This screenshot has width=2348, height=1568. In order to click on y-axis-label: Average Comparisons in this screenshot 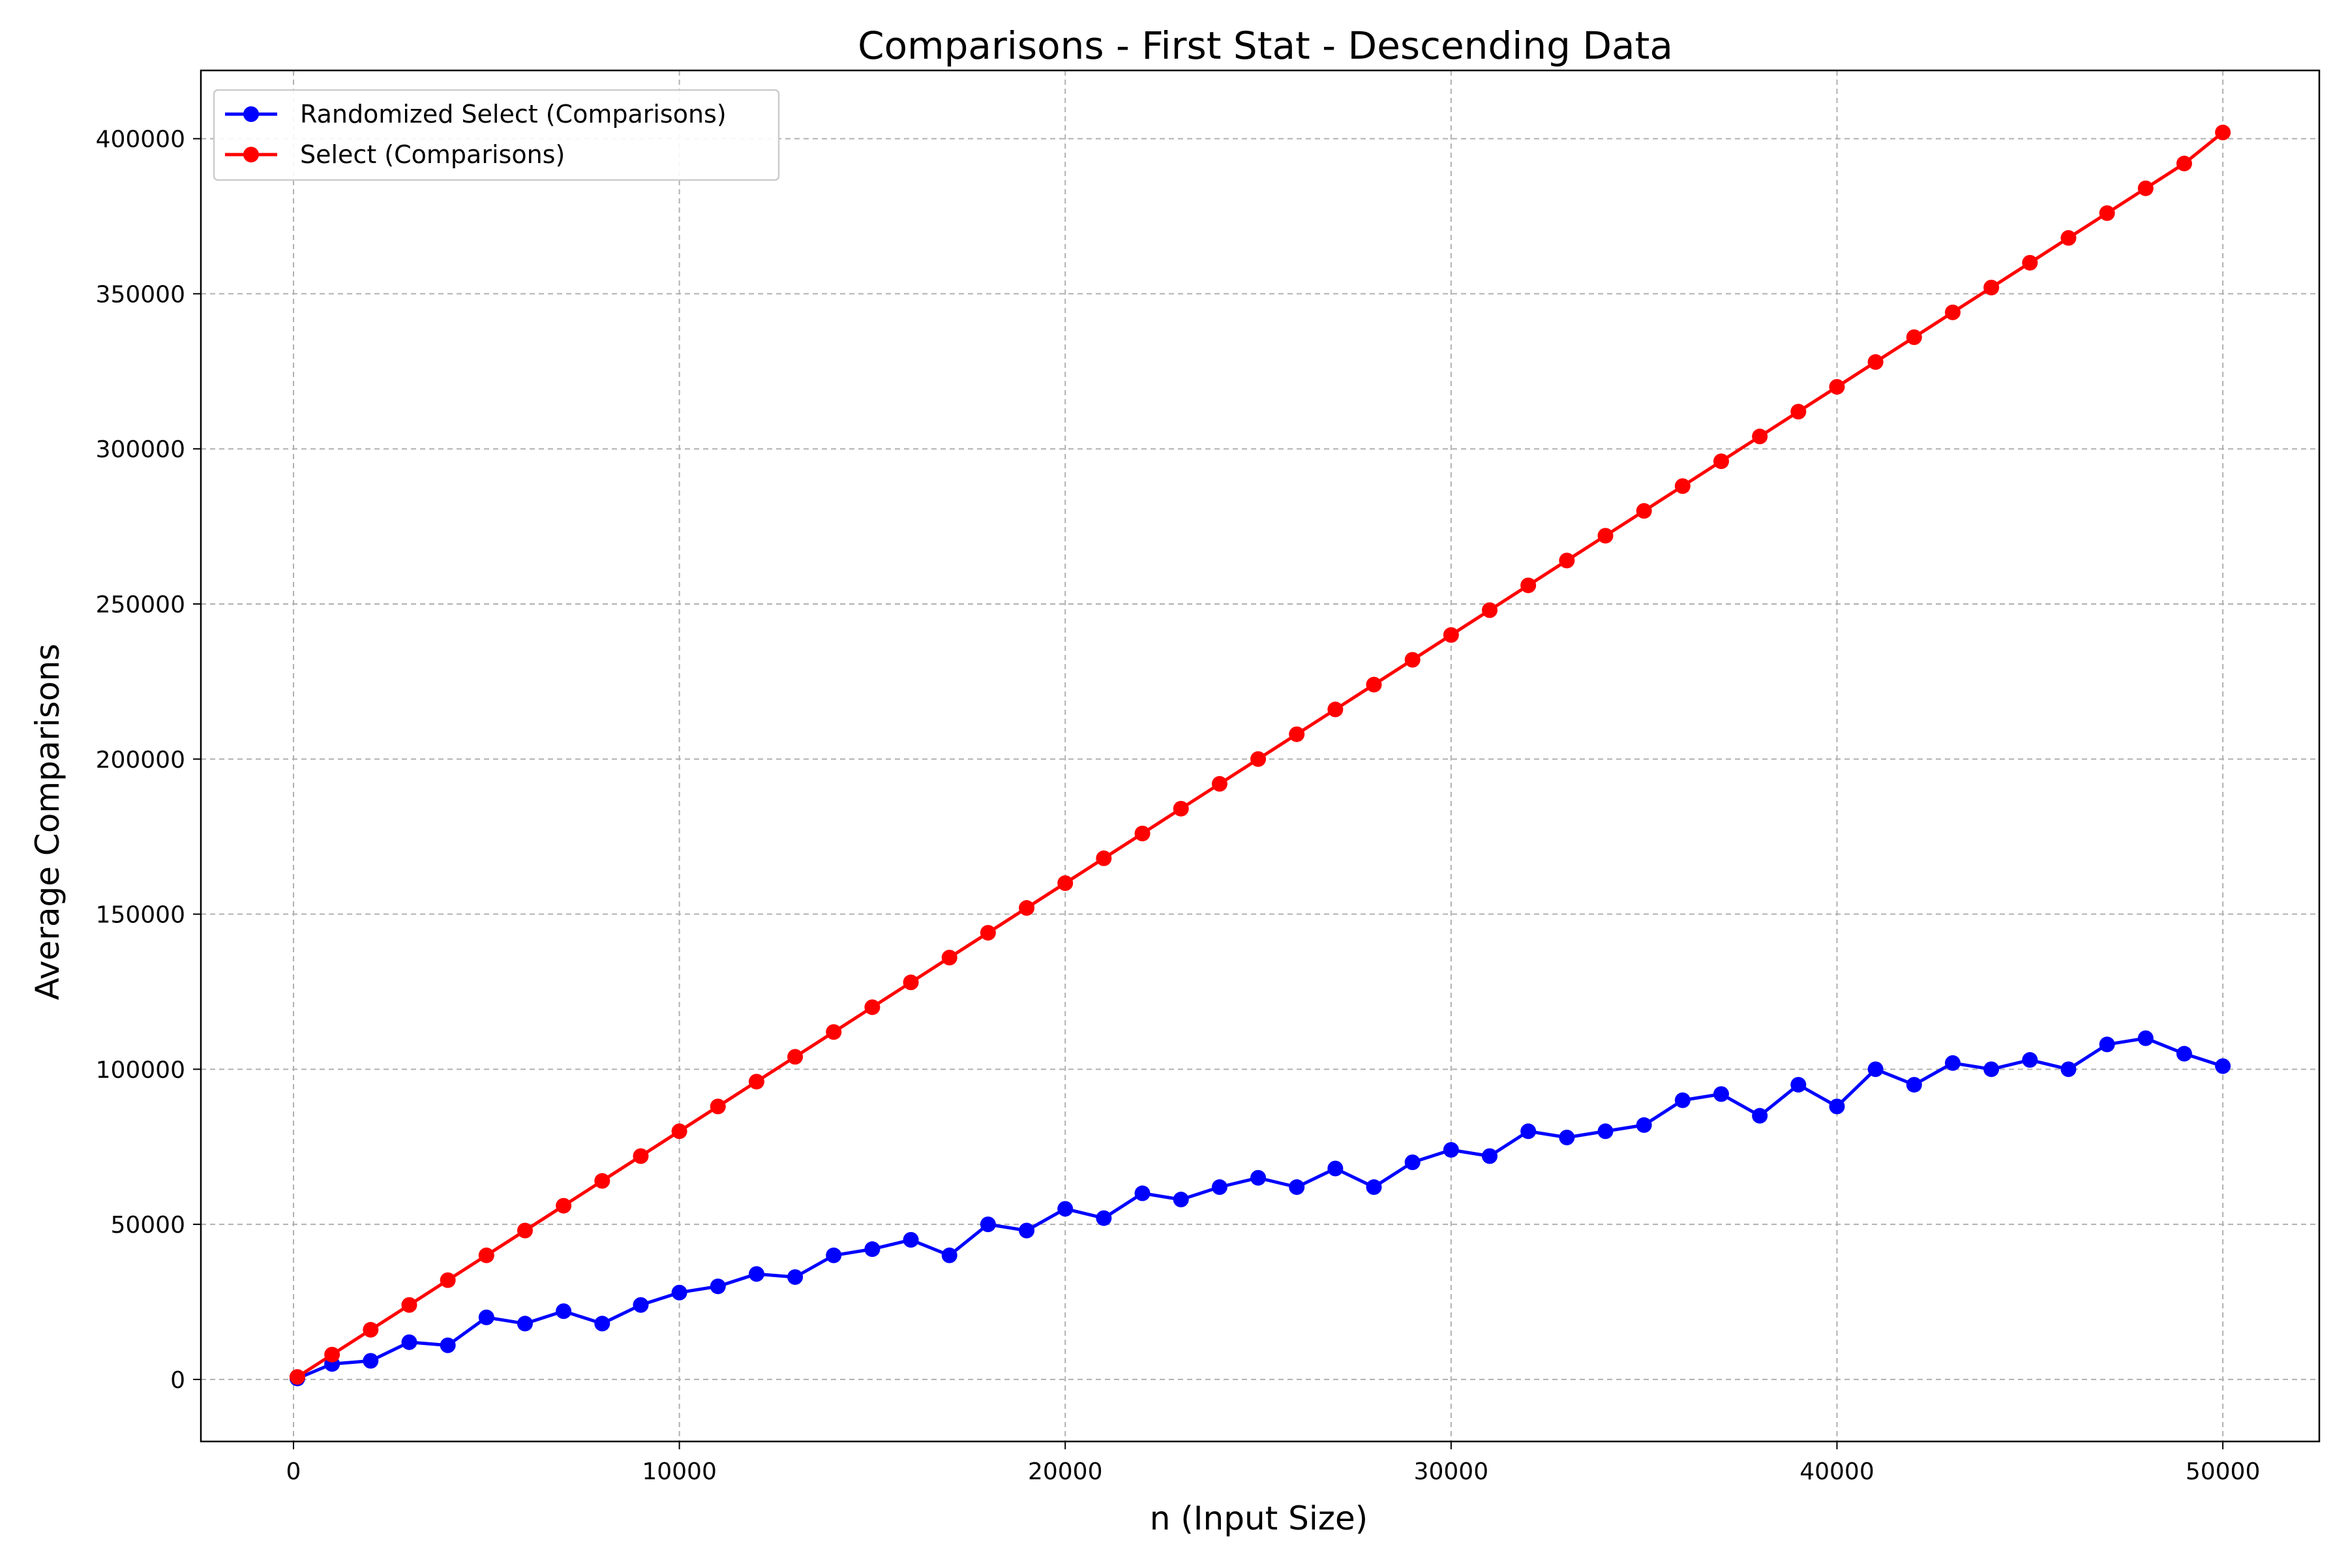, I will do `click(48, 822)`.